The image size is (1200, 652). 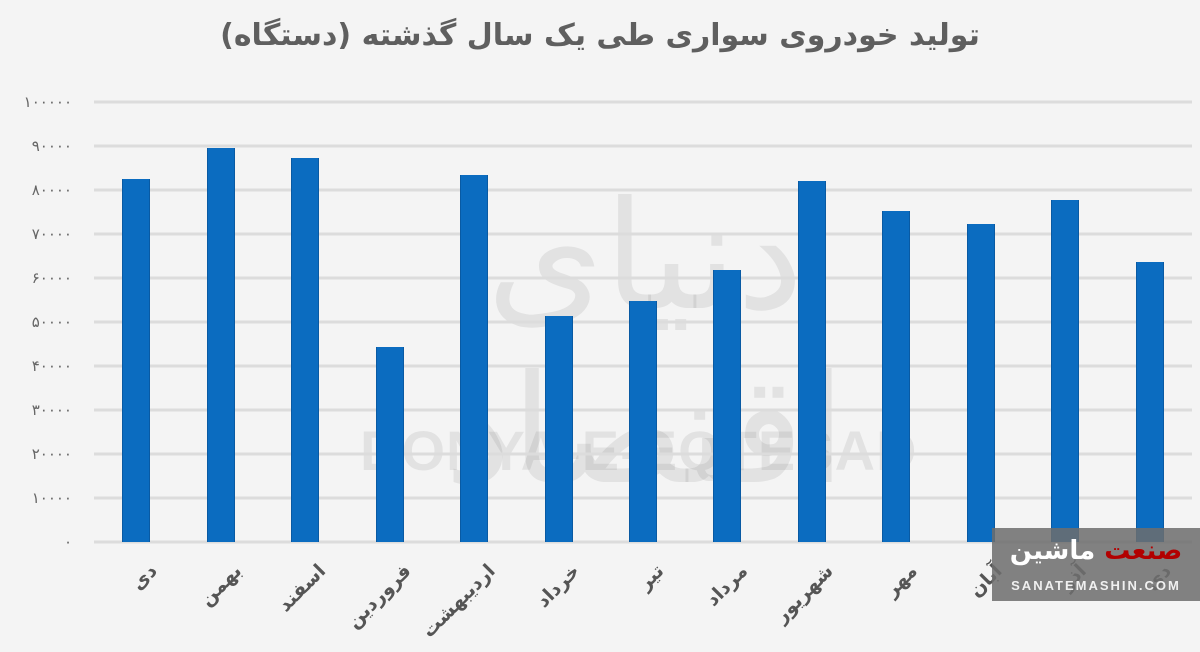 What do you see at coordinates (51, 410) in the screenshot?
I see `y-axis-tick-label: ۳۰۰۰۰` at bounding box center [51, 410].